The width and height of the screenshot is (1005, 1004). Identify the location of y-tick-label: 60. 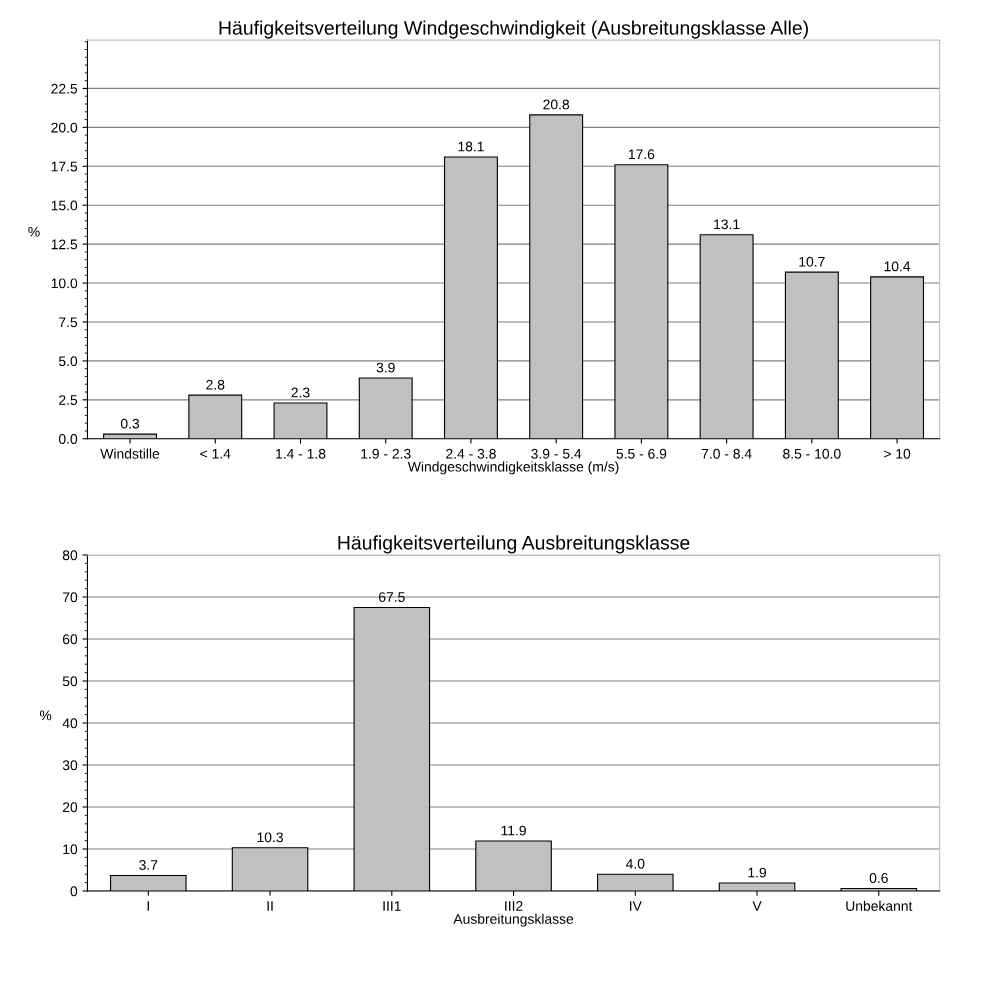
(70, 639).